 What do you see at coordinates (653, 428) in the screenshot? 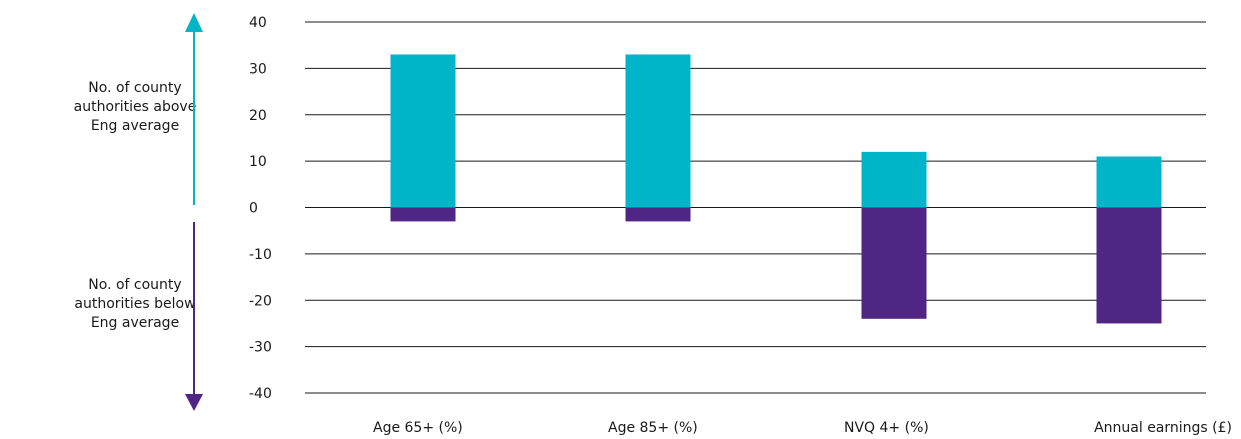
I see `x-tick-label: Age 85+ (%)` at bounding box center [653, 428].